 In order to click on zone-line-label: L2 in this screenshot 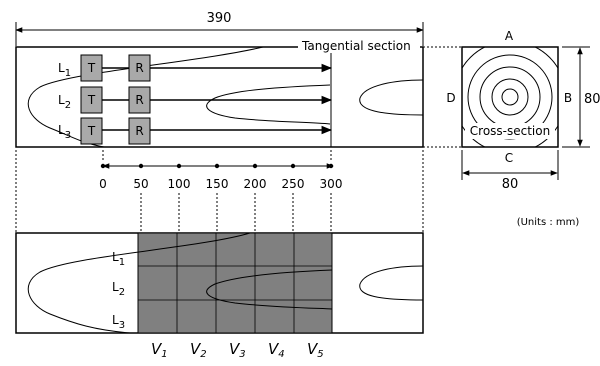, I will do `click(118, 289)`.